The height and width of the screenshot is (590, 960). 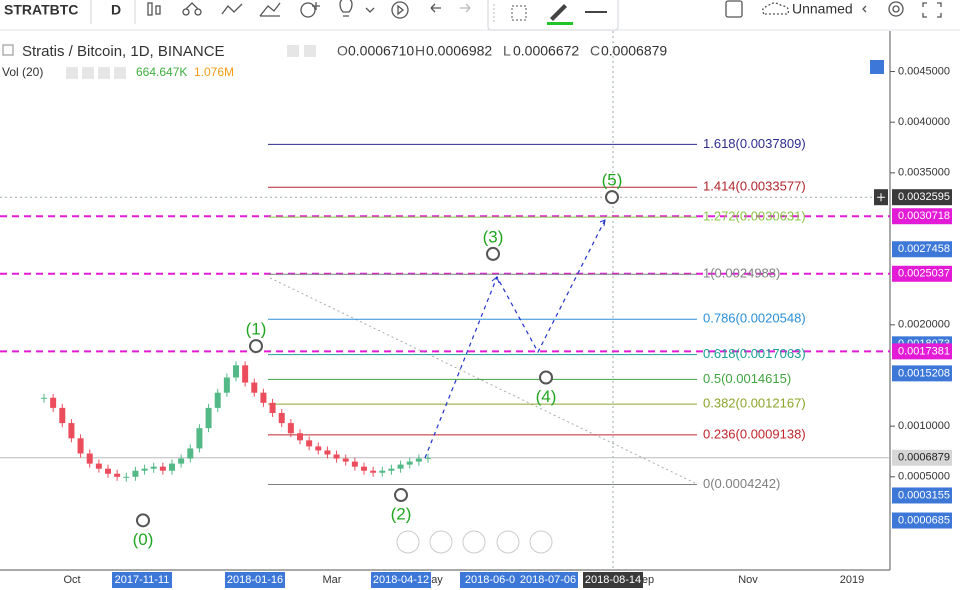 What do you see at coordinates (925, 300) in the screenshot?
I see `price-scale` at bounding box center [925, 300].